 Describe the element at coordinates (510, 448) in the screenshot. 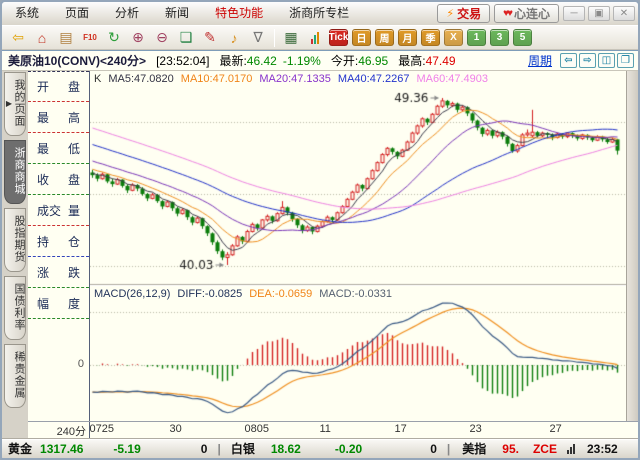

I see `status-95.: 95.` at that location.